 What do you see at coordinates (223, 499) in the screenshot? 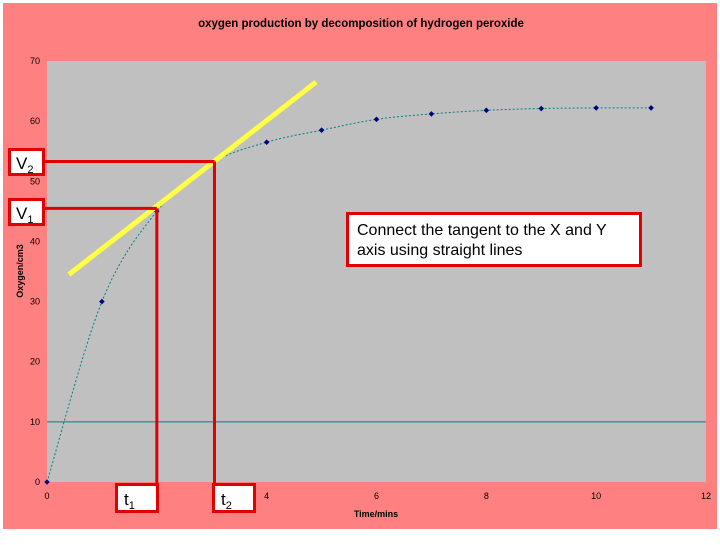
I see `t2-label-main: t` at bounding box center [223, 499].